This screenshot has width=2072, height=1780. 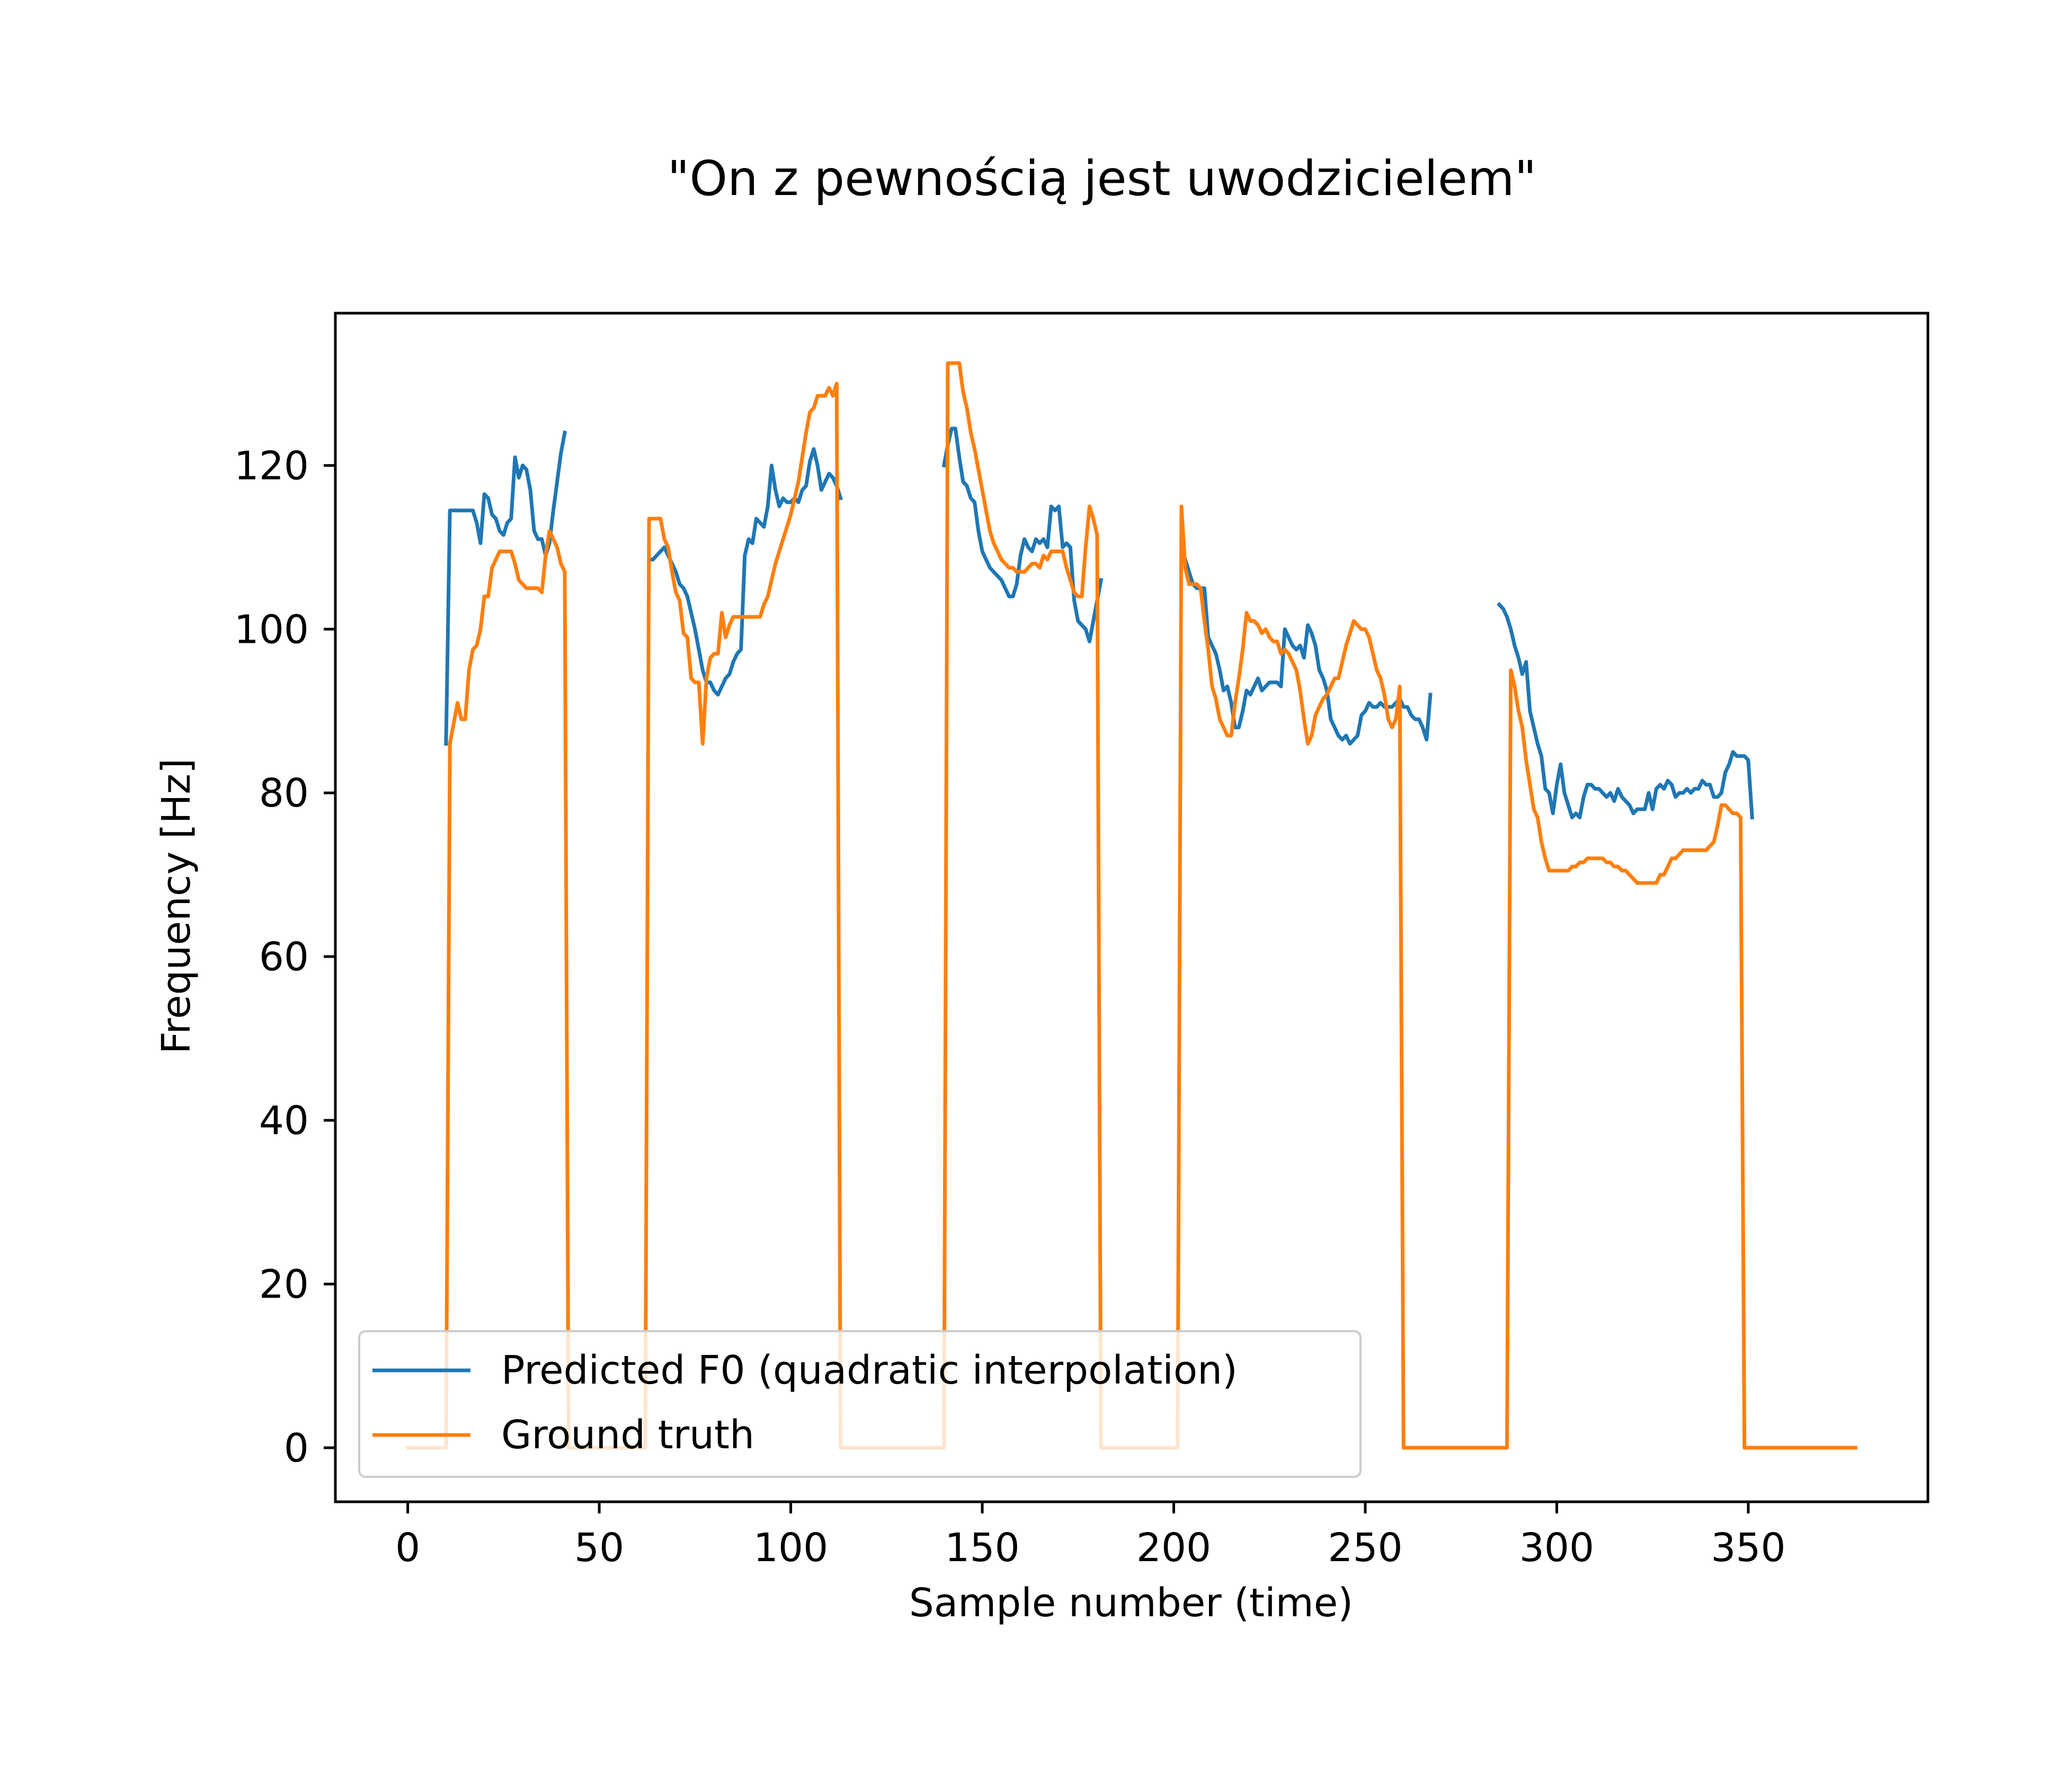 I want to click on x-tick-label: 150, so click(x=982, y=1548).